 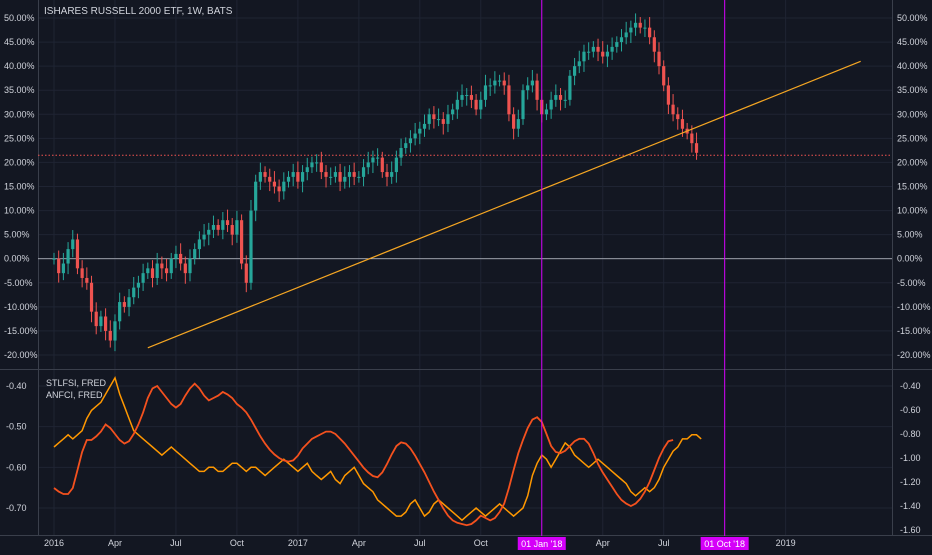 I want to click on legend-anfci: ANFCI, FRED, so click(x=74, y=395).